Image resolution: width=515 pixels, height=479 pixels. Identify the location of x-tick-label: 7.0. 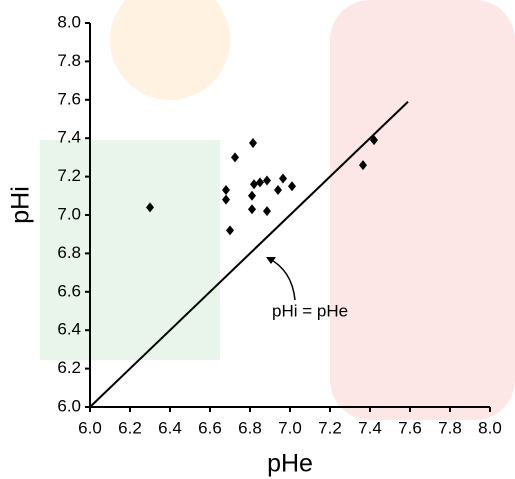
(290, 427).